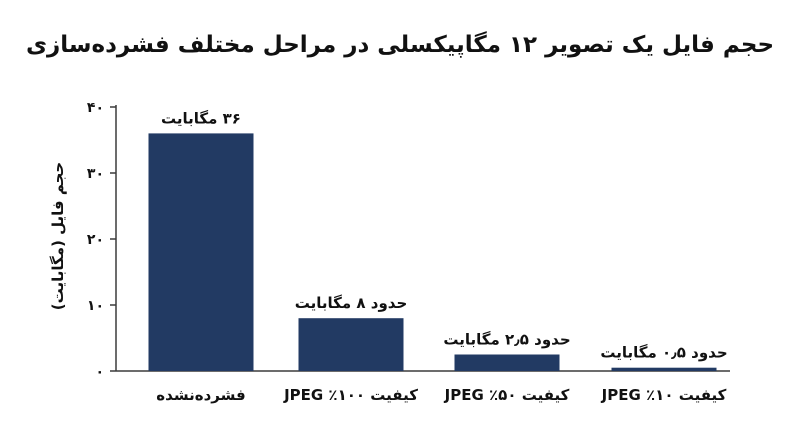 The width and height of the screenshot is (800, 447). What do you see at coordinates (350, 395) in the screenshot?
I see `x-tick-label: کیفیت ۱۰۰٪ JPEG` at bounding box center [350, 395].